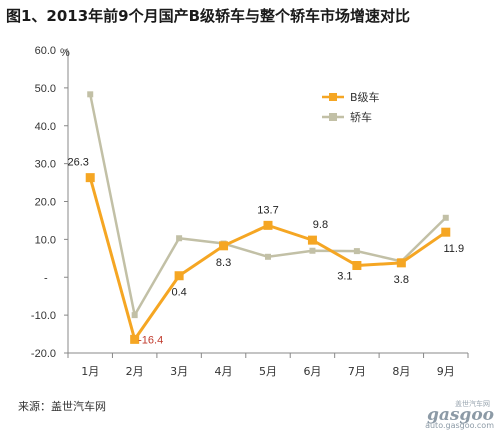 Image resolution: width=500 pixels, height=431 pixels. Describe the element at coordinates (459, 425) in the screenshot. I see `watermark-url: auto.gasgoo.com` at that location.